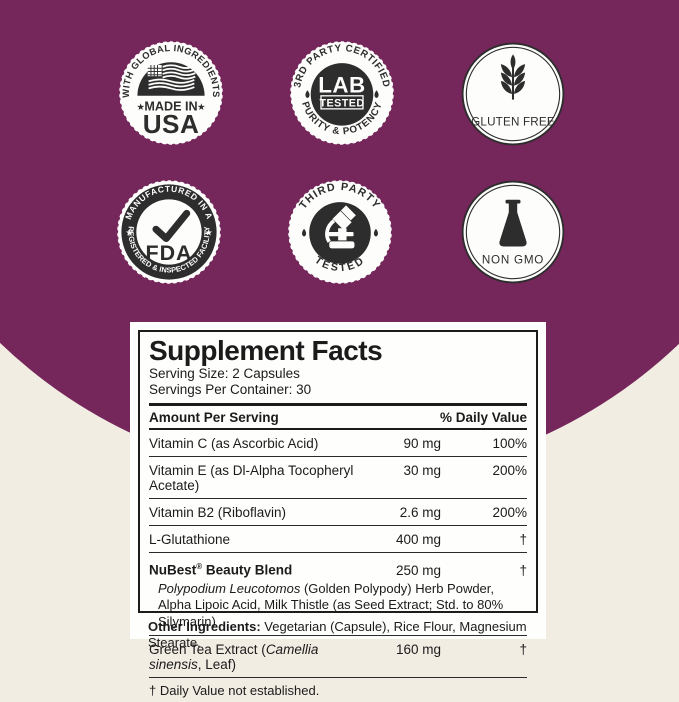 This screenshot has height=702, width=679. I want to click on brand-name: NuBest, so click(173, 570).